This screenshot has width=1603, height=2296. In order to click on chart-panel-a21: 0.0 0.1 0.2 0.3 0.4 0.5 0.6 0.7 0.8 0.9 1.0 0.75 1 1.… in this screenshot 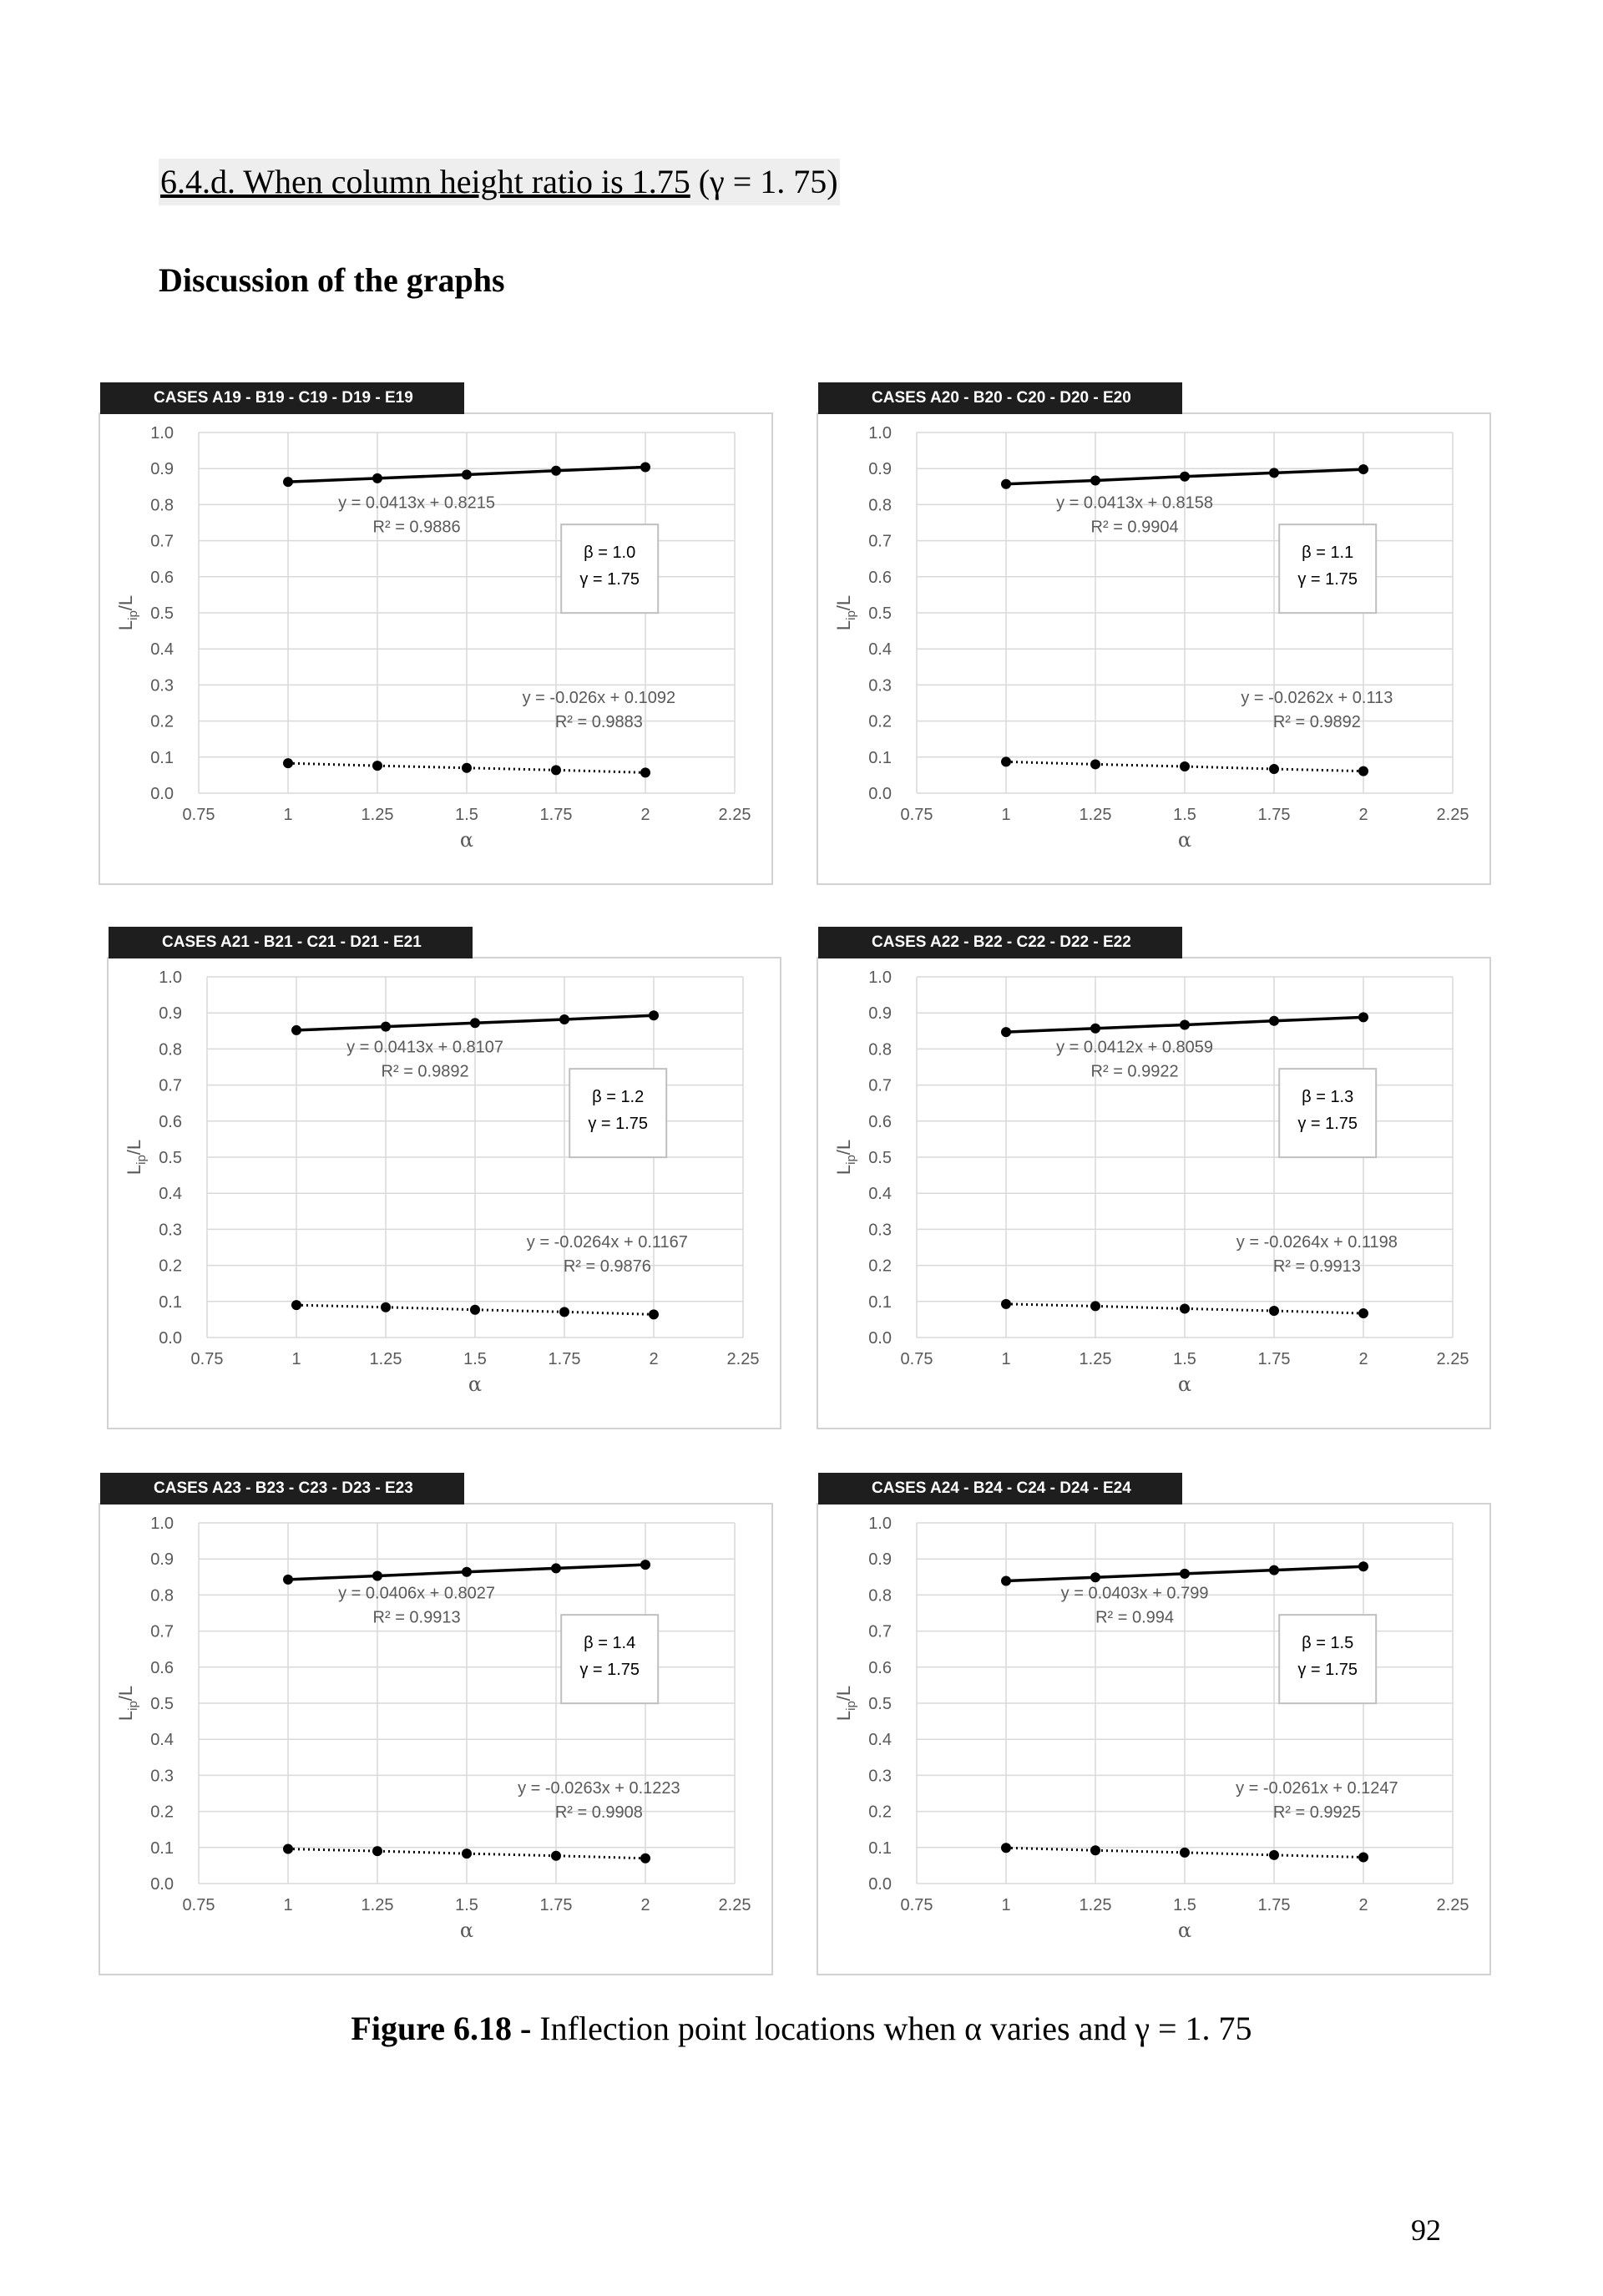, I will do `click(444, 1193)`.